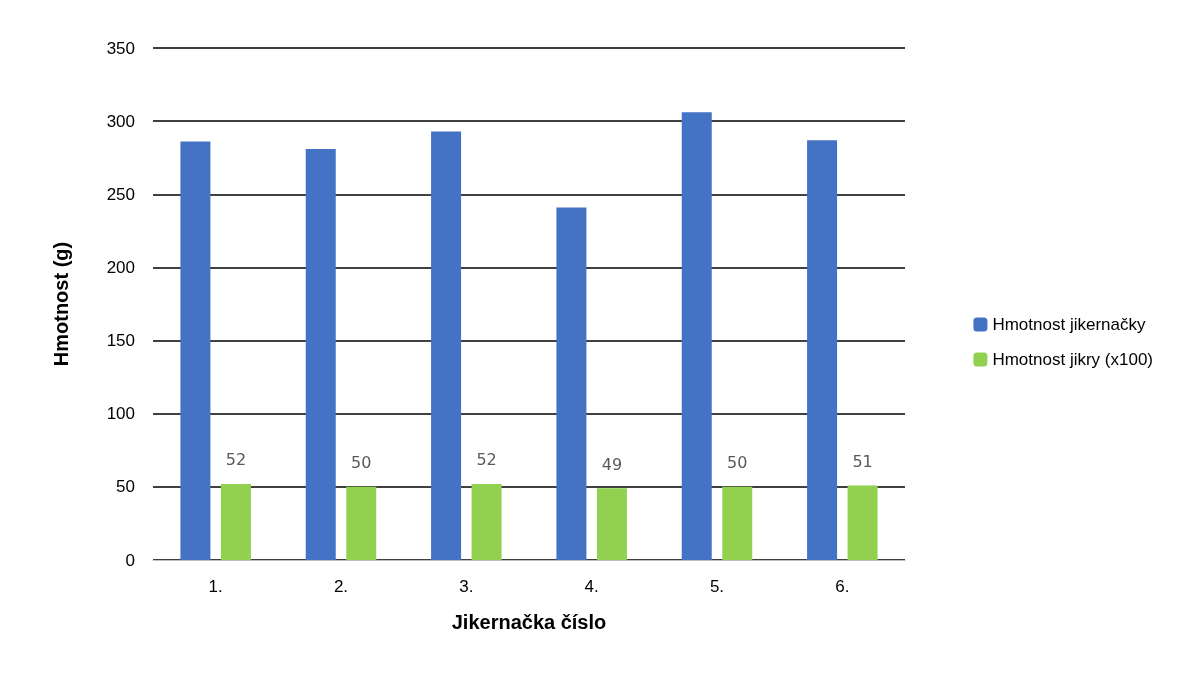 Image resolution: width=1198 pixels, height=684 pixels. Describe the element at coordinates (612, 464) in the screenshot. I see `data-label: 49` at that location.